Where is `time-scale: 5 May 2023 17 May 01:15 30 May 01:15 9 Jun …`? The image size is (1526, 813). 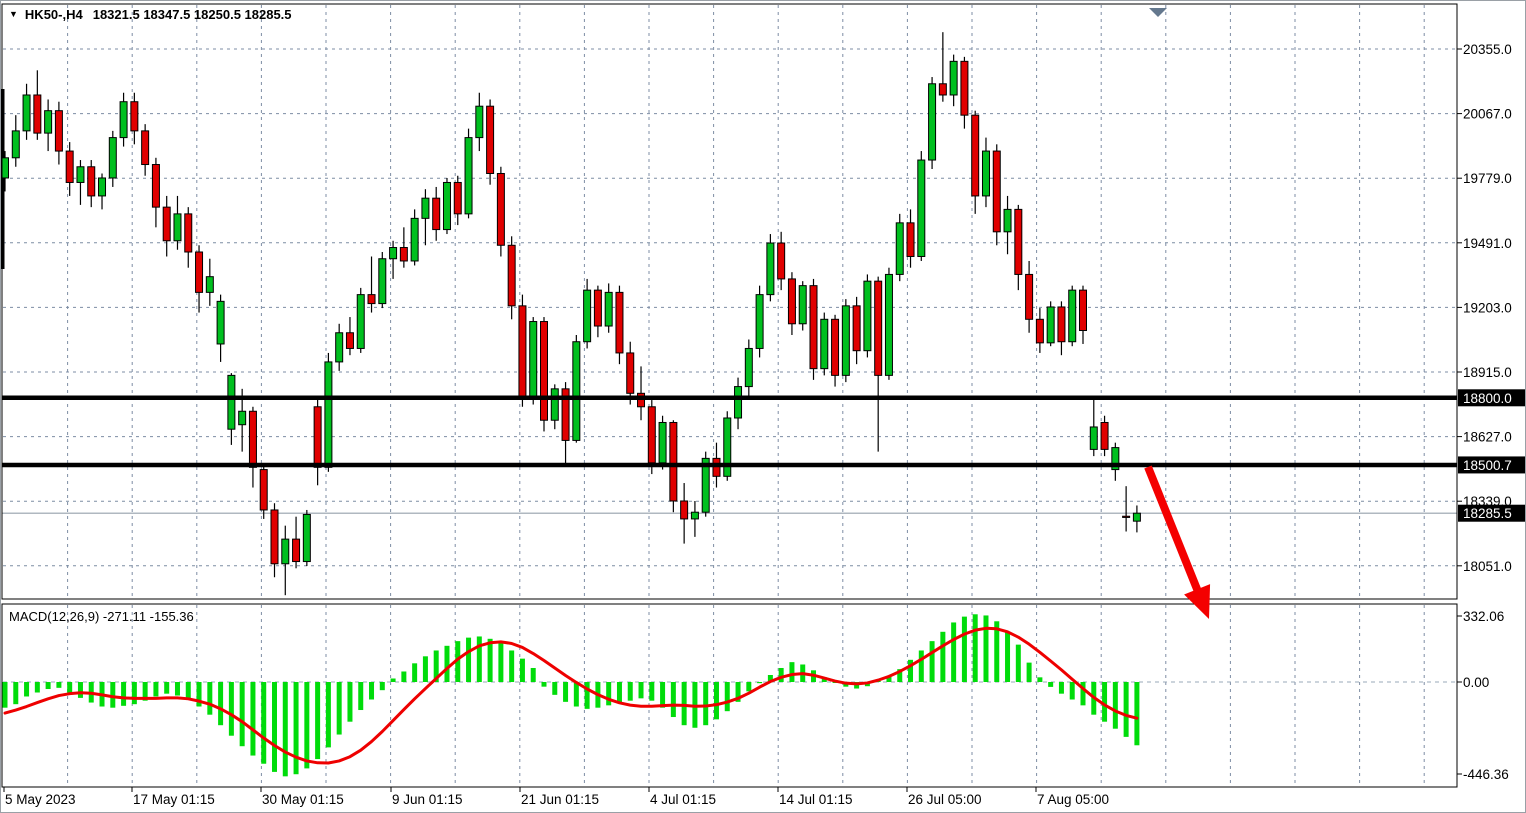 time-scale: 5 May 2023 17 May 01:15 30 May 01:15 9 Jun … is located at coordinates (556, 797).